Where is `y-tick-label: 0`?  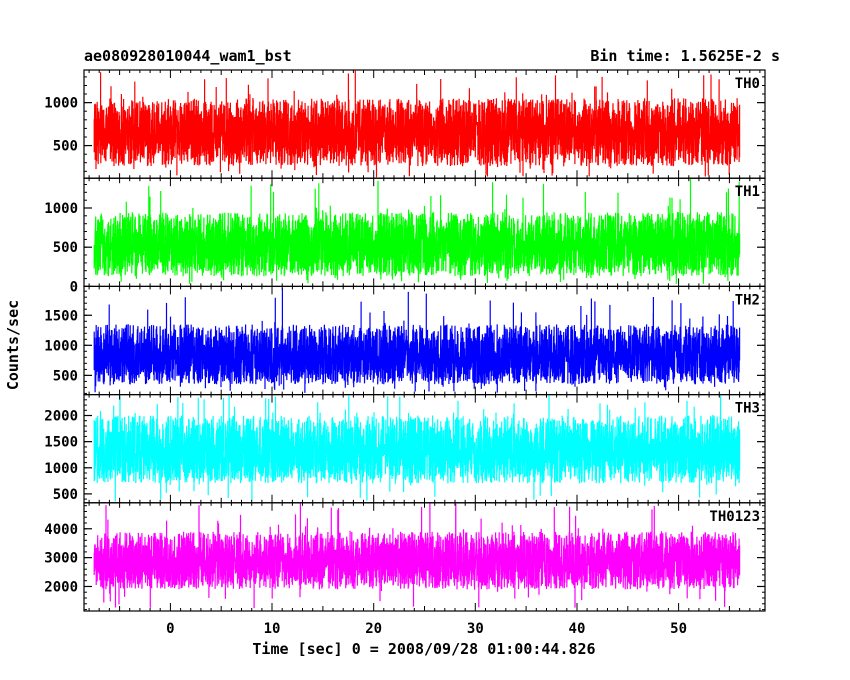
y-tick-label: 0 is located at coordinates (74, 287).